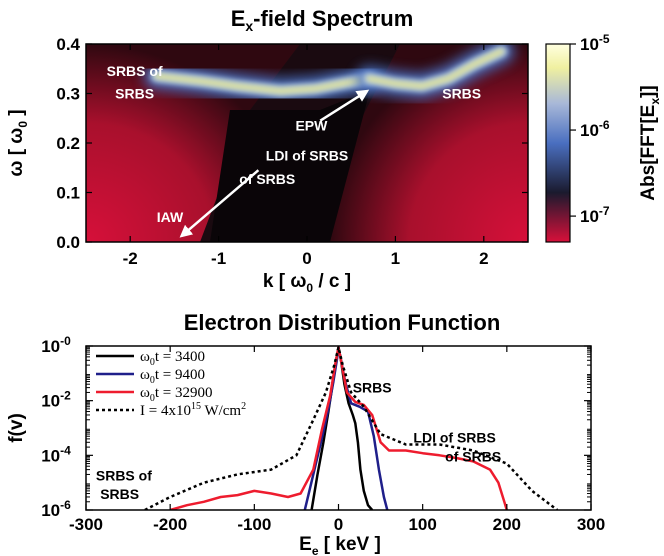 This screenshot has height=556, width=664. Describe the element at coordinates (172, 376) in the screenshot. I see `legend-label-9400: ω0t = 9400` at that location.